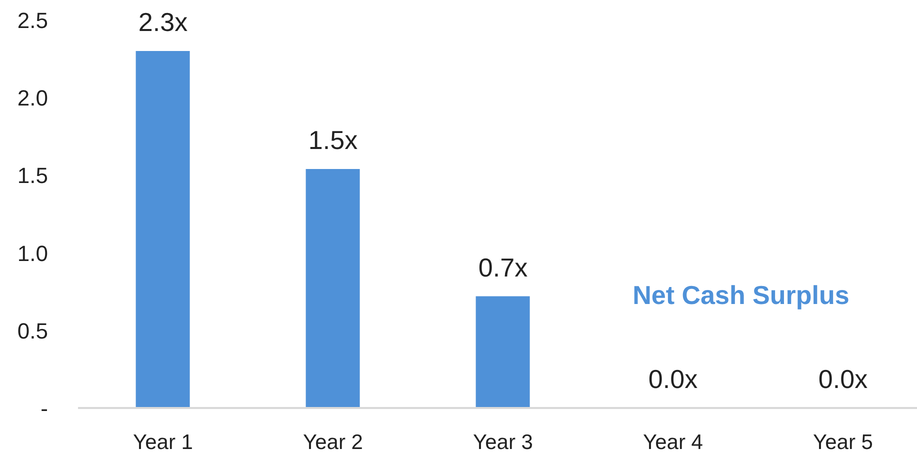 This screenshot has height=456, width=917. What do you see at coordinates (32, 253) in the screenshot?
I see `y-tick-label: 1.0` at bounding box center [32, 253].